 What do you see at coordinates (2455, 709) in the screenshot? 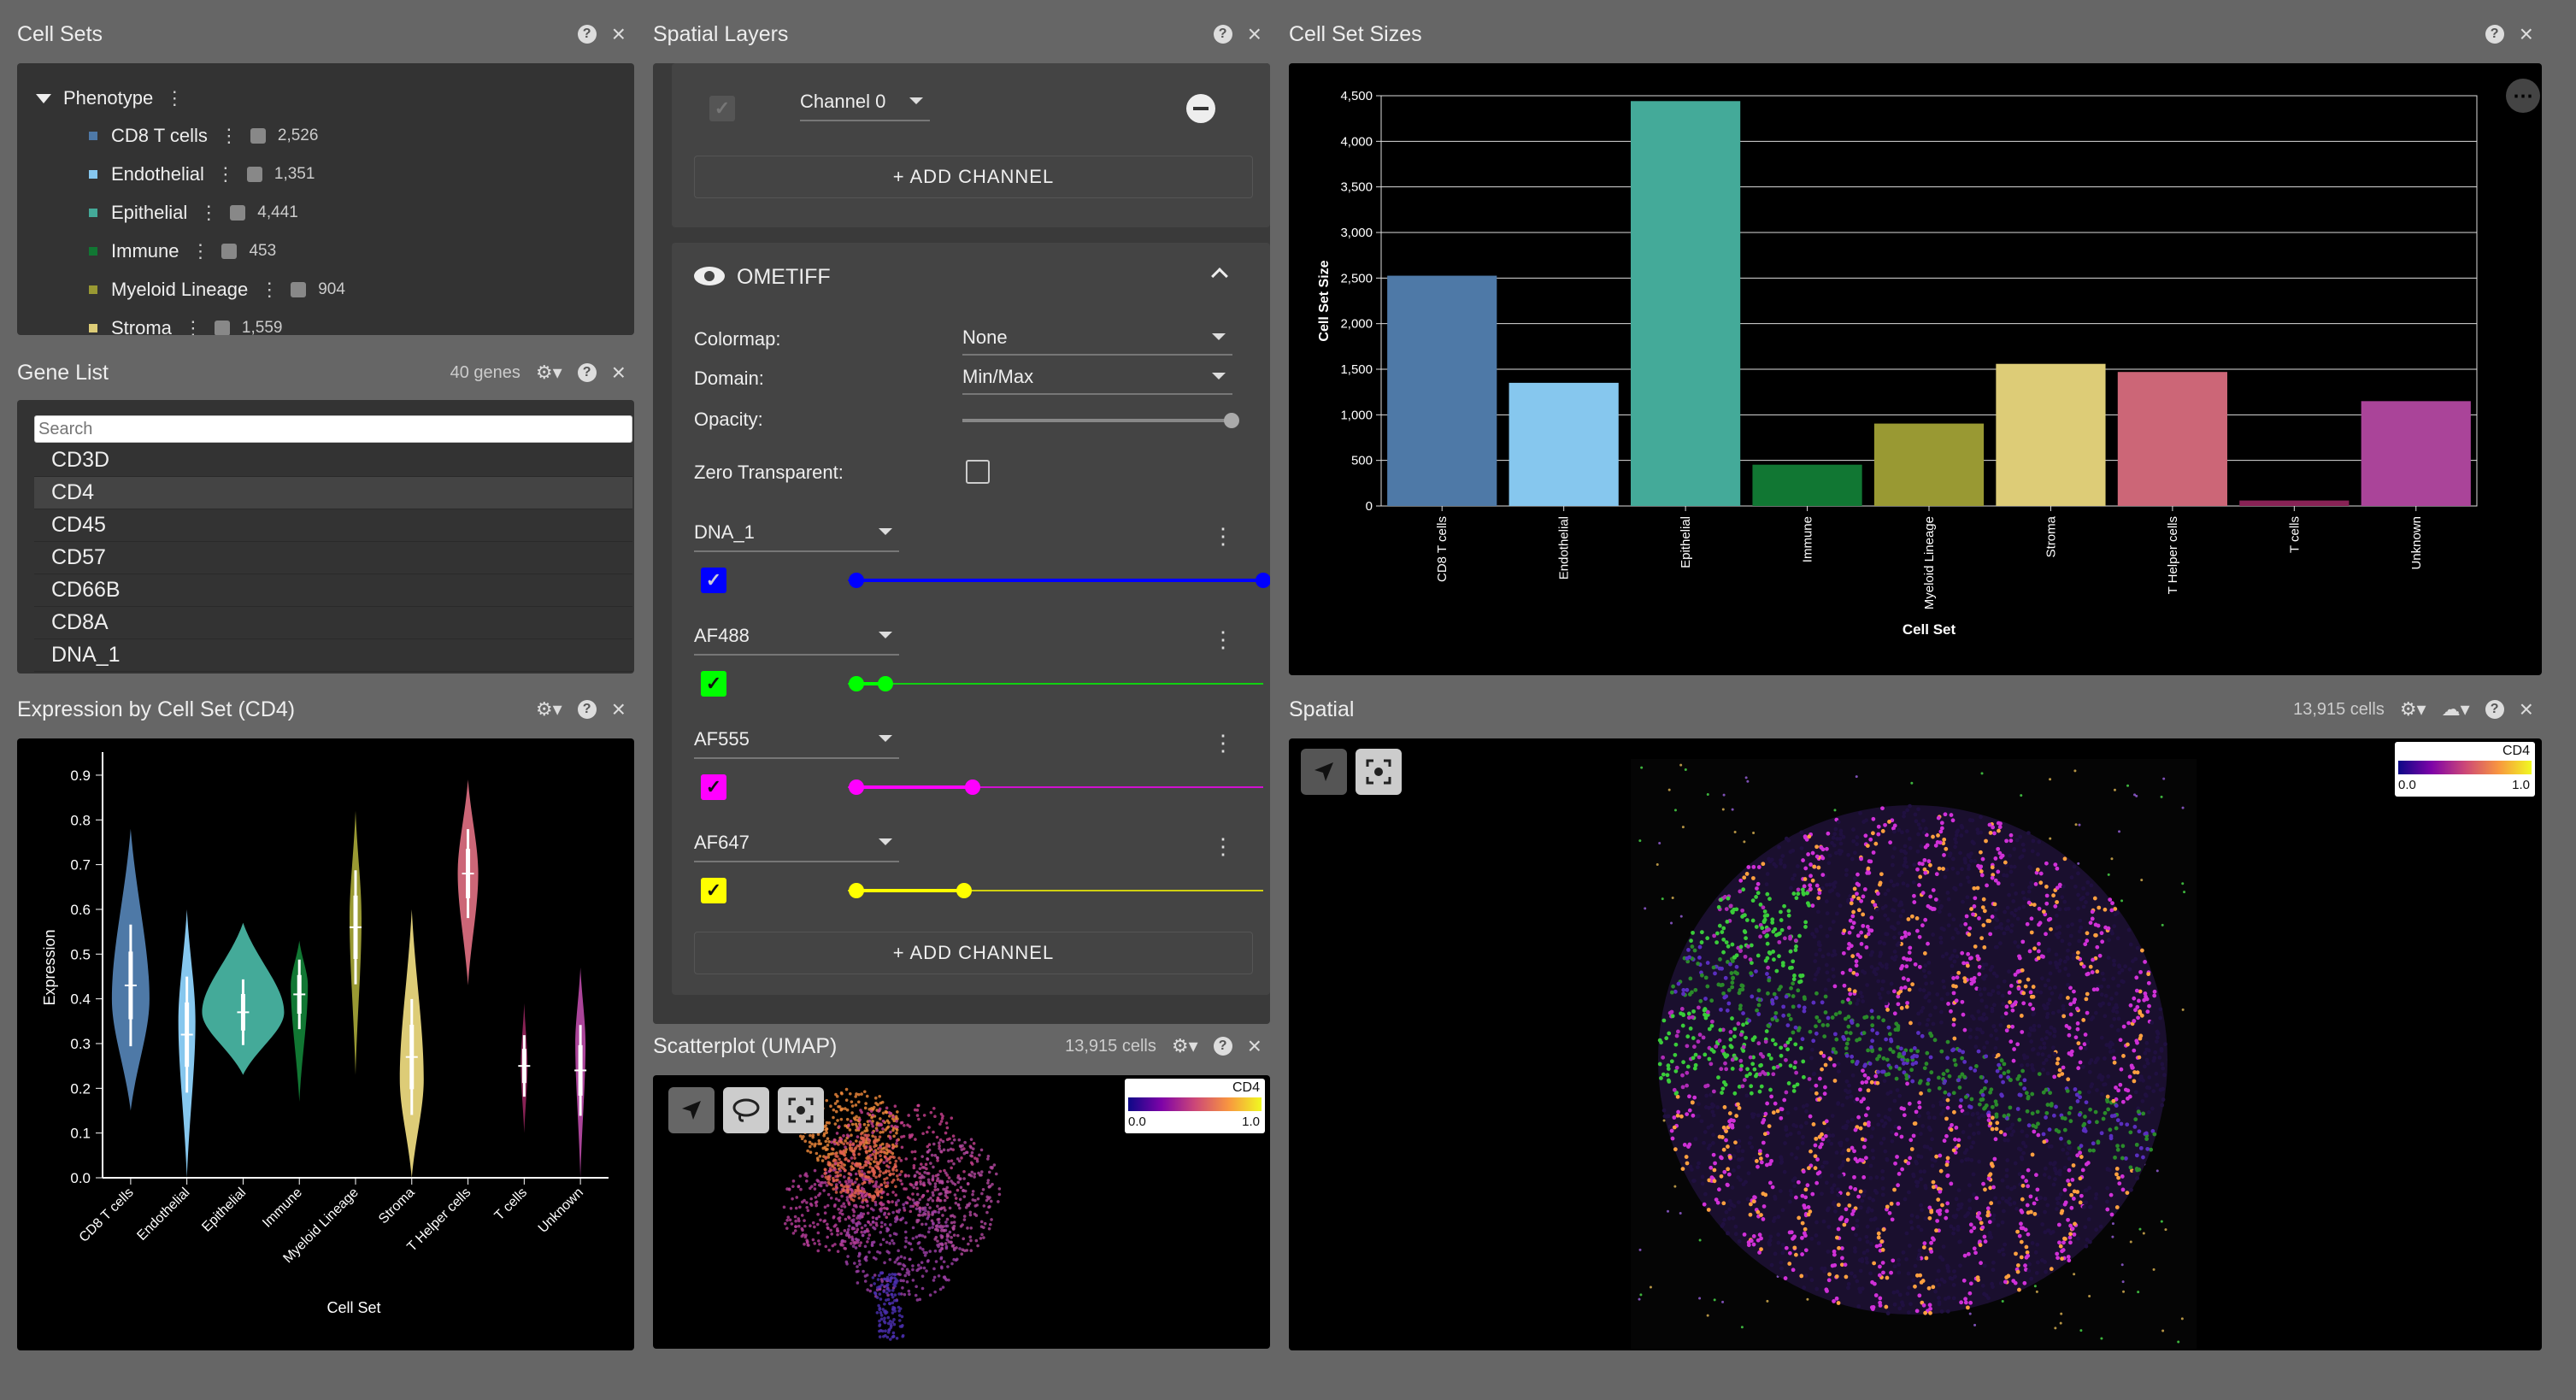
I see `cloud-download-icon: ☁▾` at bounding box center [2455, 709].